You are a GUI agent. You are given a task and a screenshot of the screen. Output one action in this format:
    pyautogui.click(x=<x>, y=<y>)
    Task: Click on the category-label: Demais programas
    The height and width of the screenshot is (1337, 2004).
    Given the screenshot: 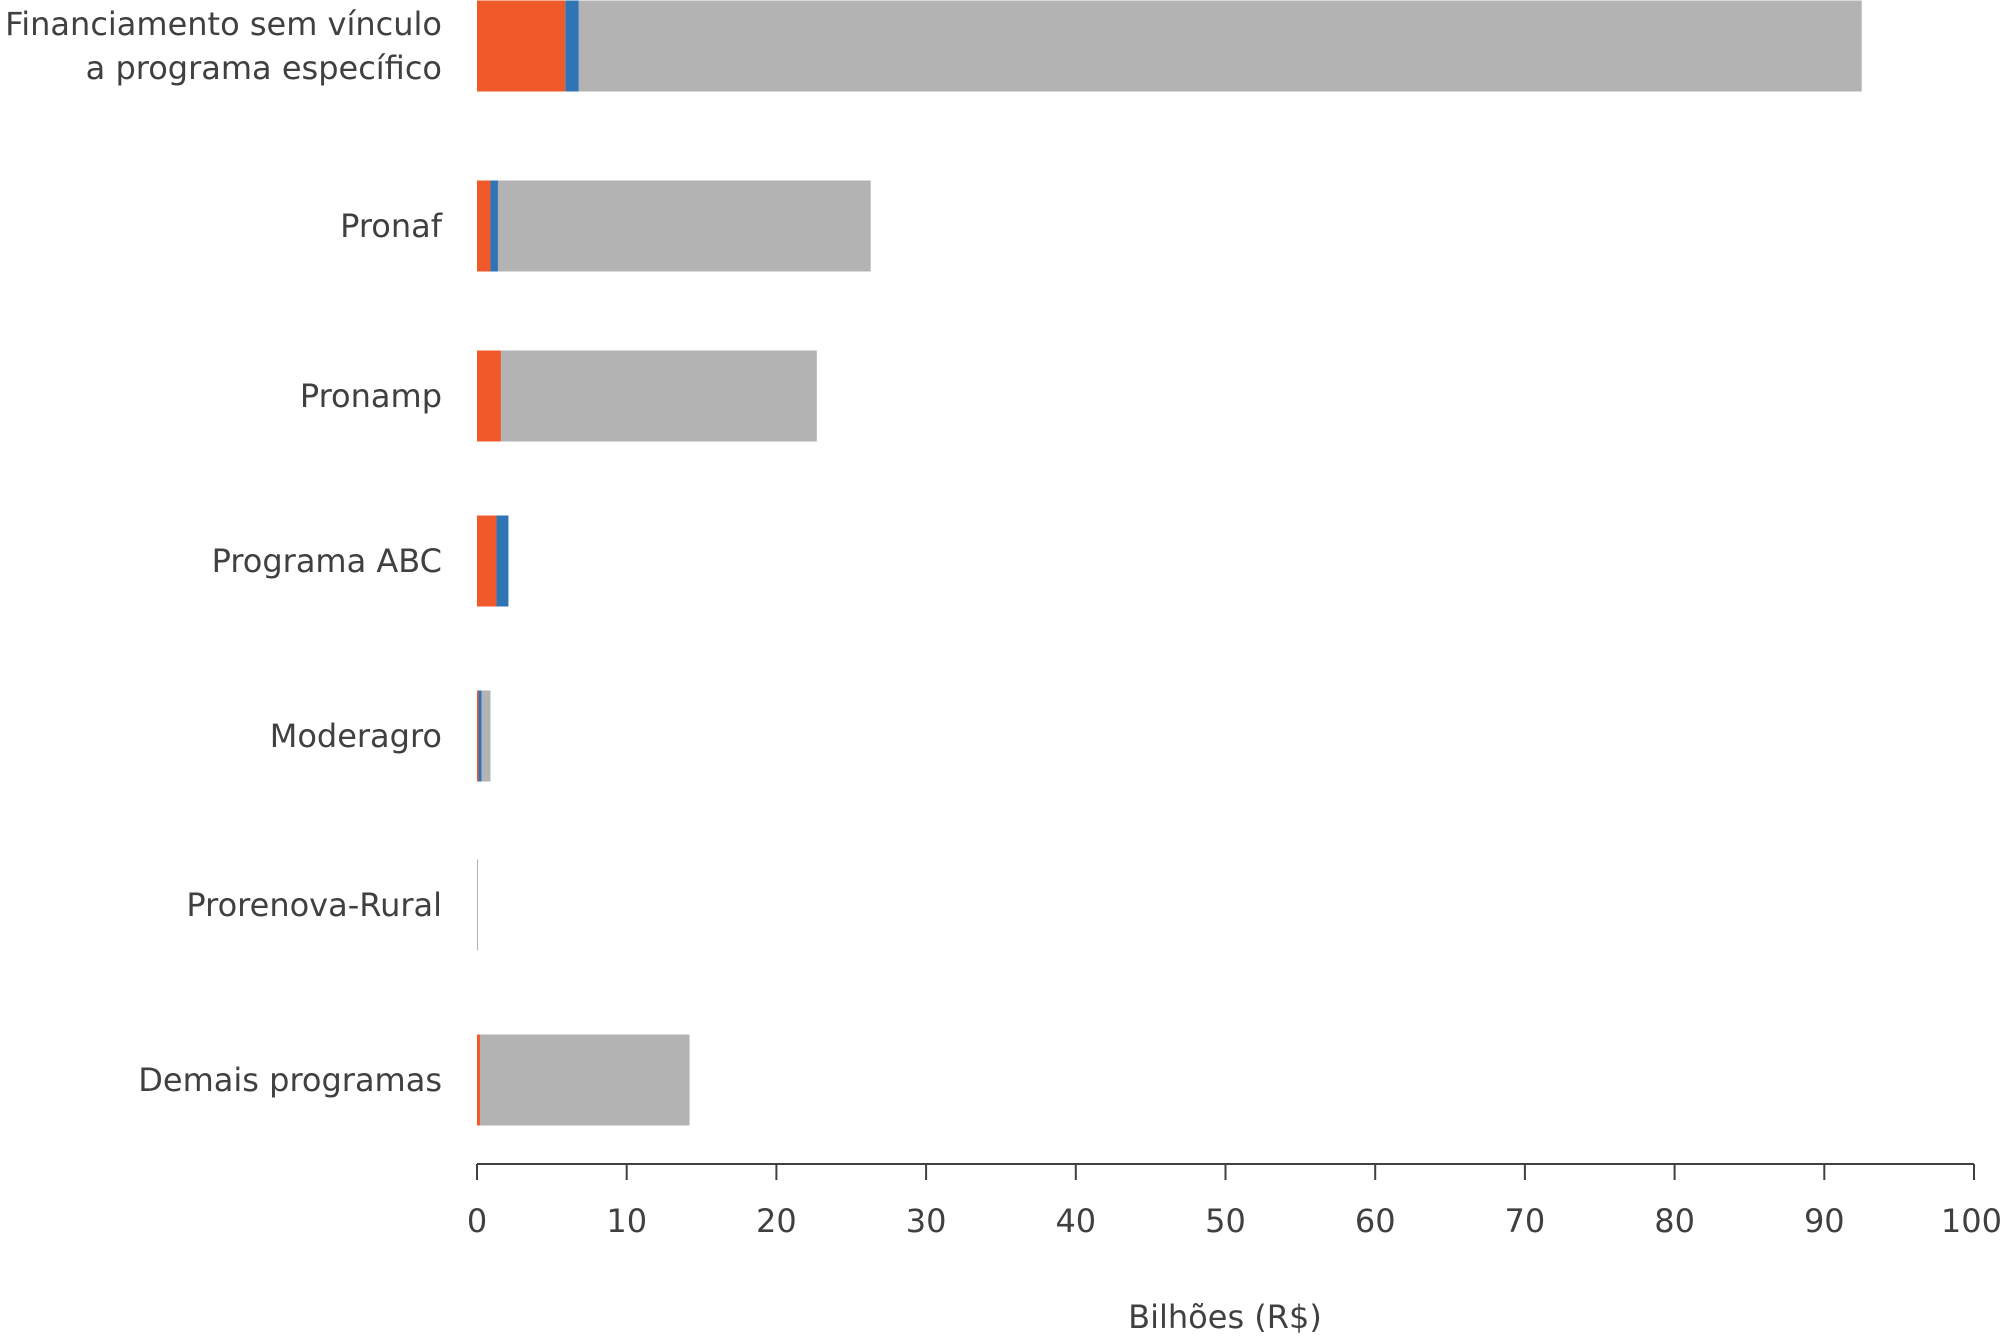 What is the action you would take?
    pyautogui.click(x=290, y=1080)
    